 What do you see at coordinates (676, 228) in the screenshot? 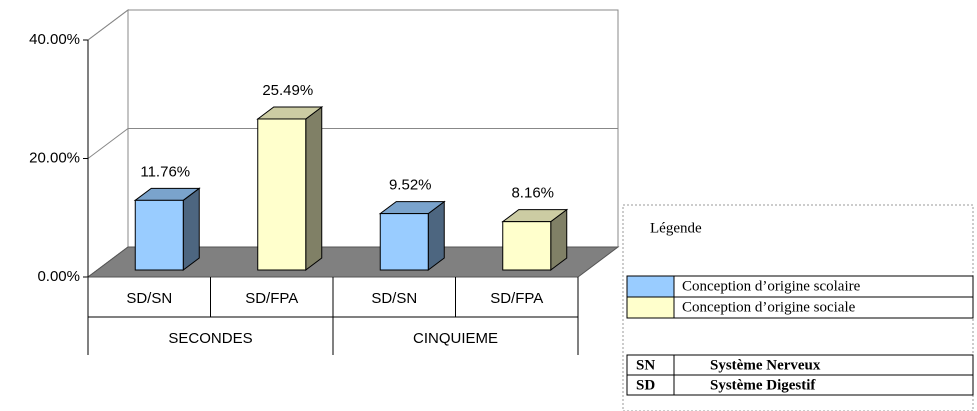
I see `legend-title: Légende` at bounding box center [676, 228].